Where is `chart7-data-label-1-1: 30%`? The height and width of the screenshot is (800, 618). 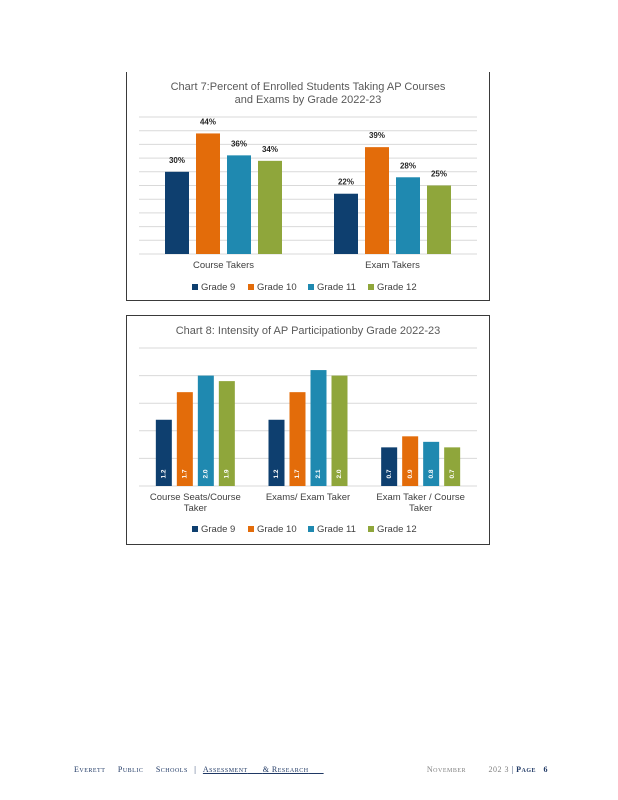 chart7-data-label-1-1: 30% is located at coordinates (177, 160).